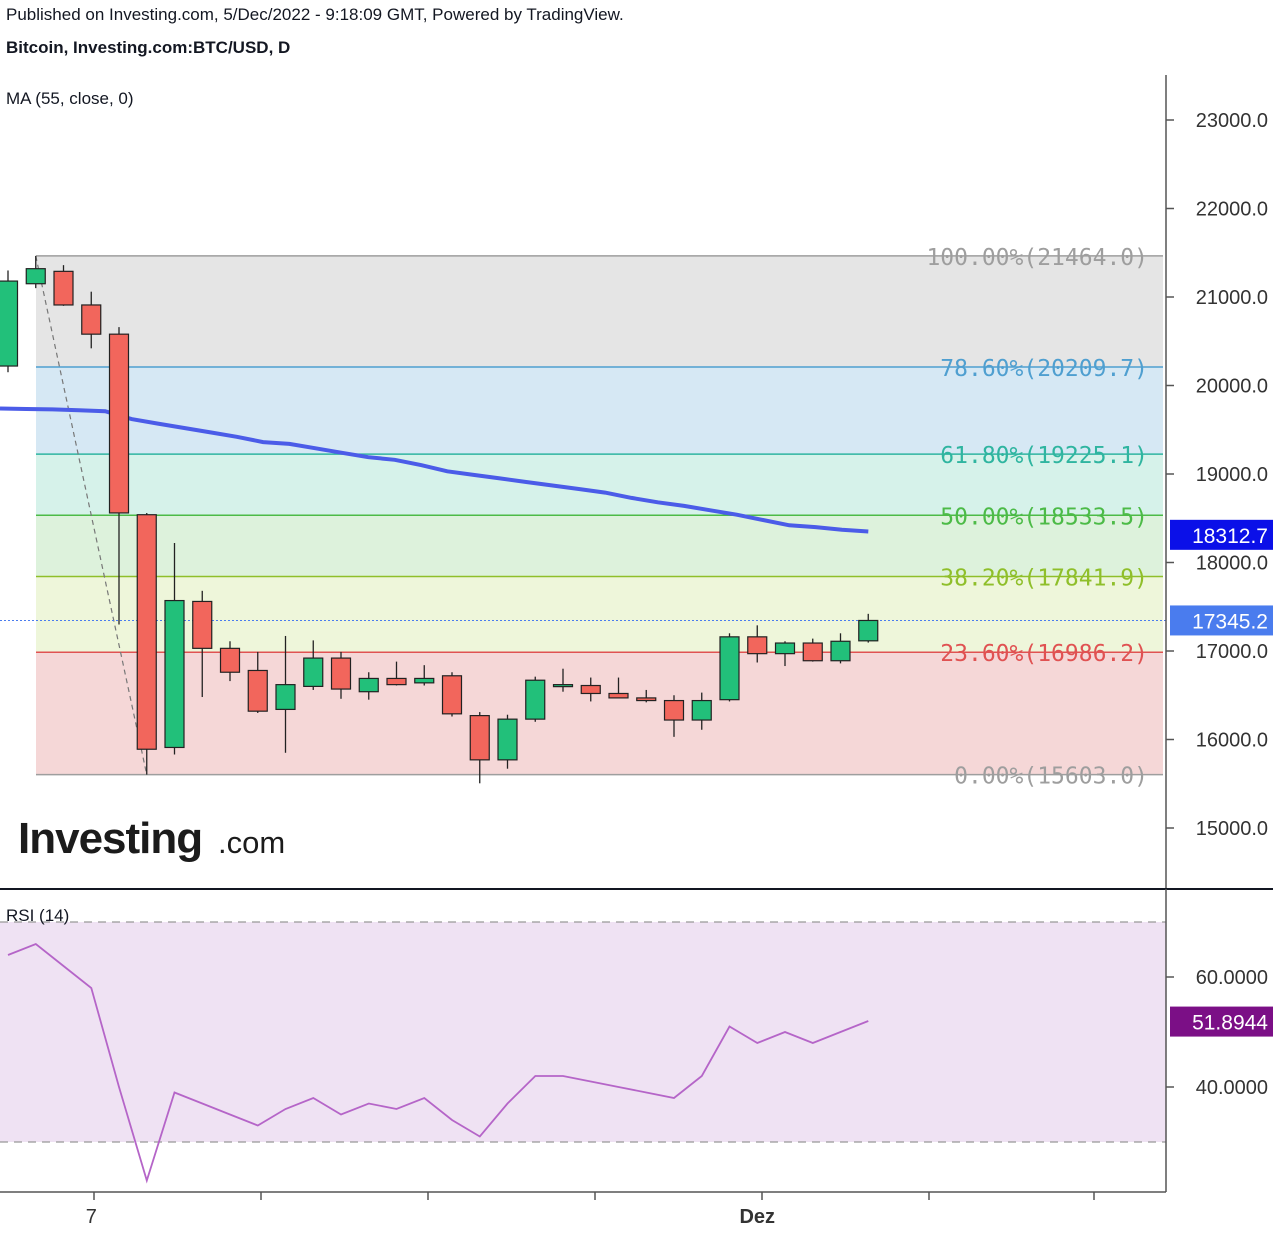  Describe the element at coordinates (1230, 536) in the screenshot. I see `ma-value-badge-text: 18312.7` at that location.